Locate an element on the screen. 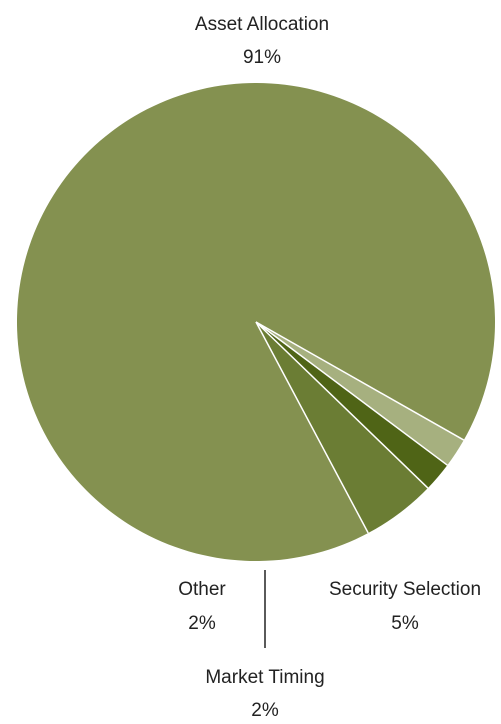 Image resolution: width=501 pixels, height=724 pixels. pie-slice-market-timing is located at coordinates (352, 405).